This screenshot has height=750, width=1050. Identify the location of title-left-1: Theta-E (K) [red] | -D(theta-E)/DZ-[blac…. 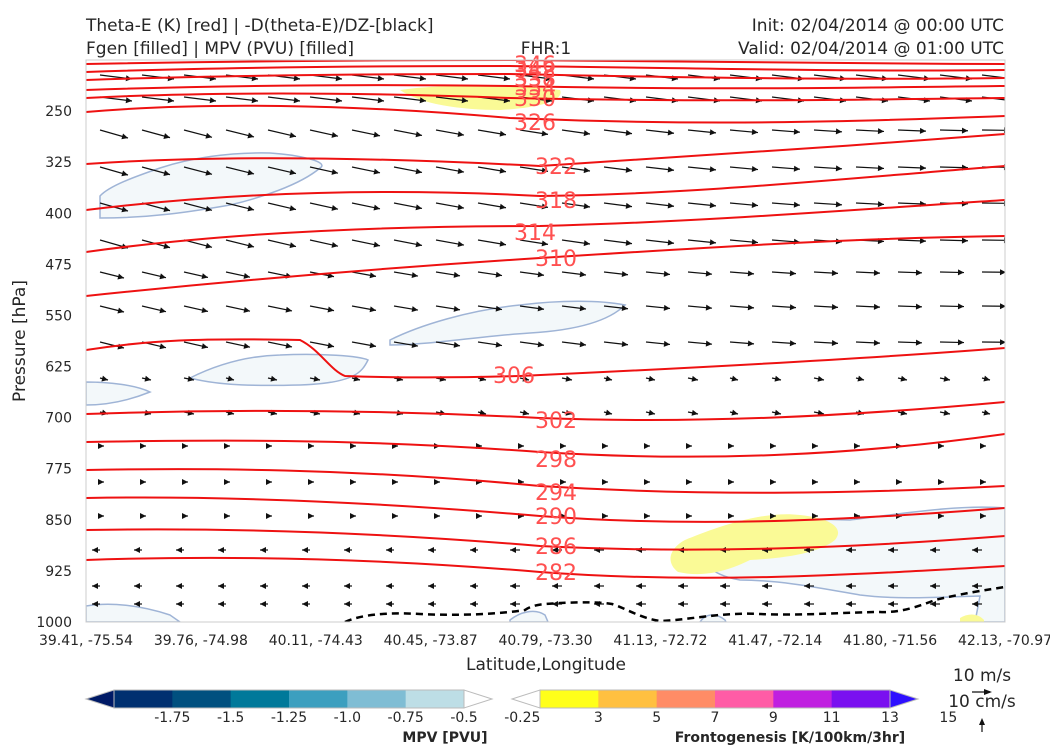
(259, 26).